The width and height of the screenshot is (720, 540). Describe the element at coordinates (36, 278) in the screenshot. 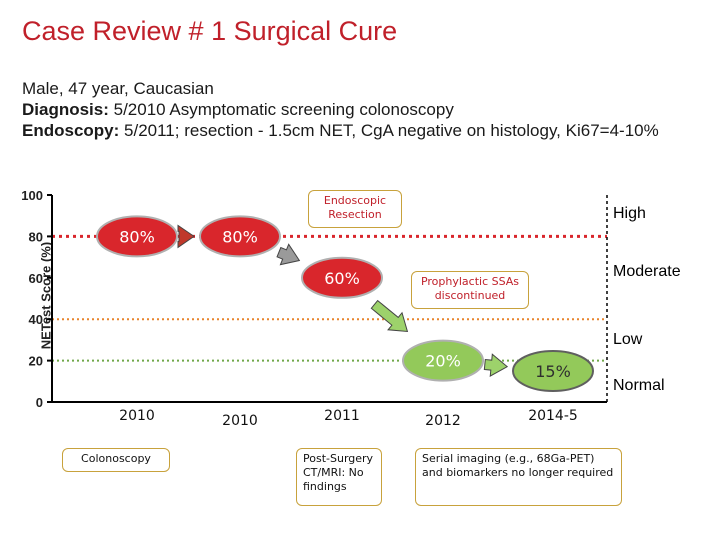

I see `y-tick-label: 60` at that location.